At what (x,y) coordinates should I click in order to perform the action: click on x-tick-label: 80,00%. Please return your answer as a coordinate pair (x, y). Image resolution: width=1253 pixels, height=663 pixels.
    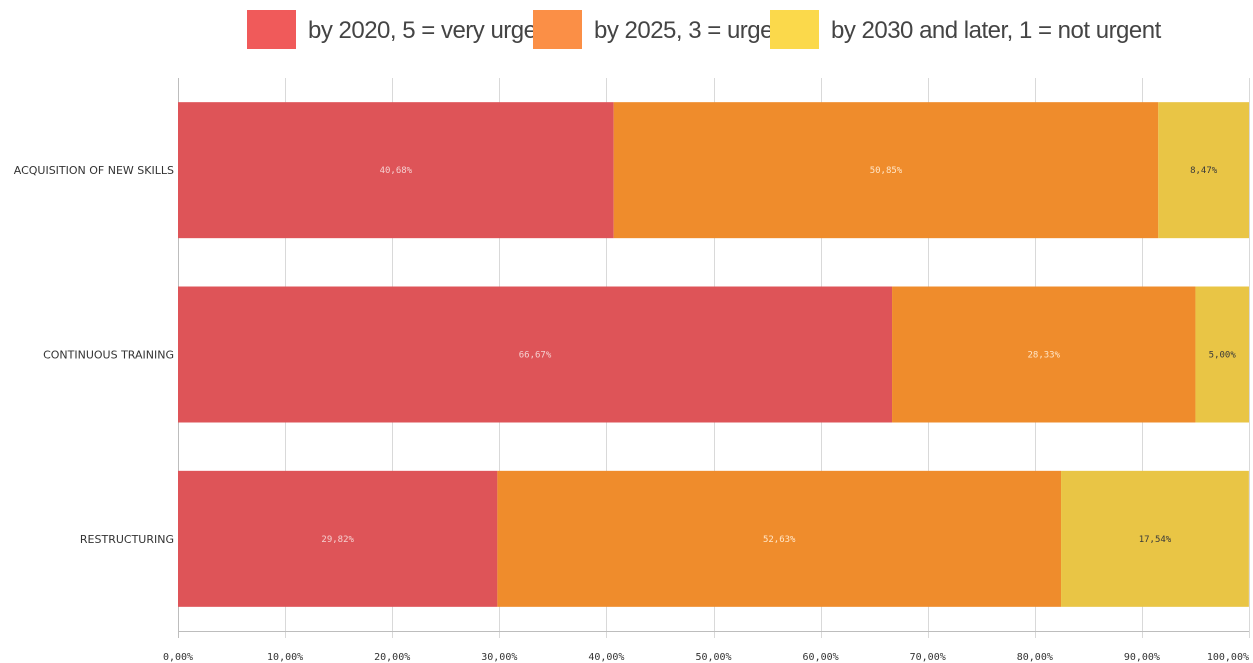
    Looking at the image, I should click on (1035, 657).